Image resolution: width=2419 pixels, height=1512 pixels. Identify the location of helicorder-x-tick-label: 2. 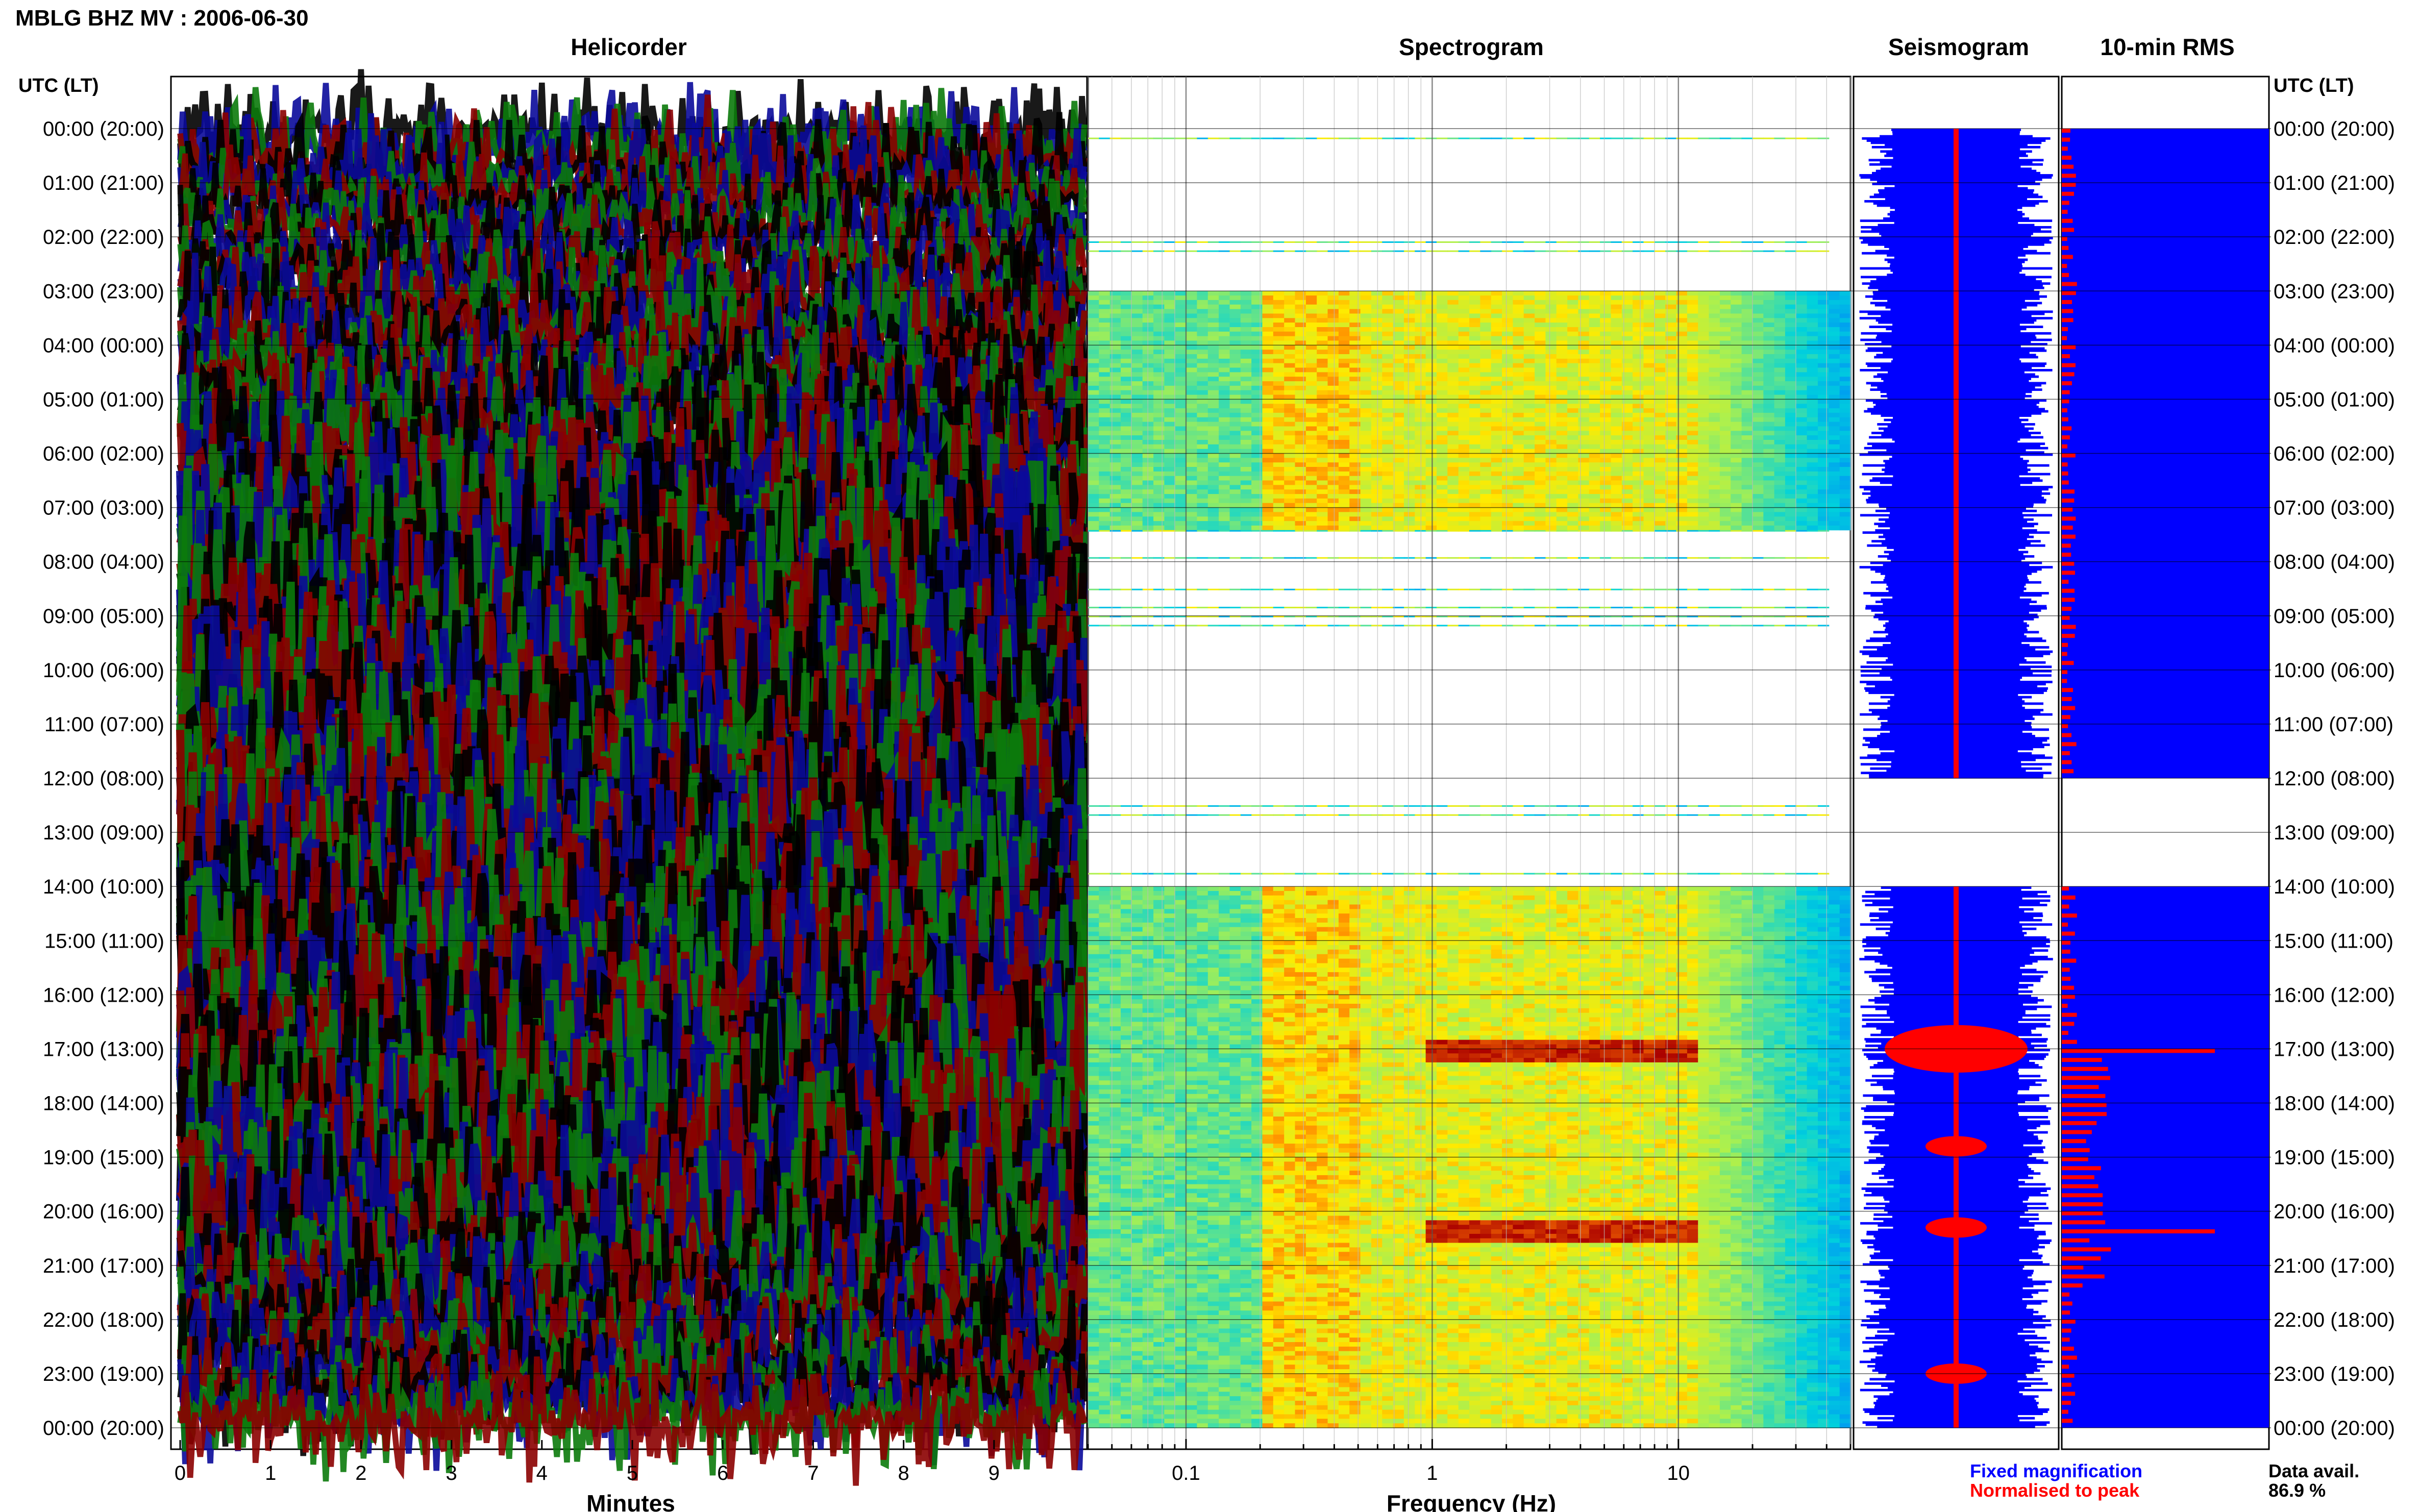
(360, 1473).